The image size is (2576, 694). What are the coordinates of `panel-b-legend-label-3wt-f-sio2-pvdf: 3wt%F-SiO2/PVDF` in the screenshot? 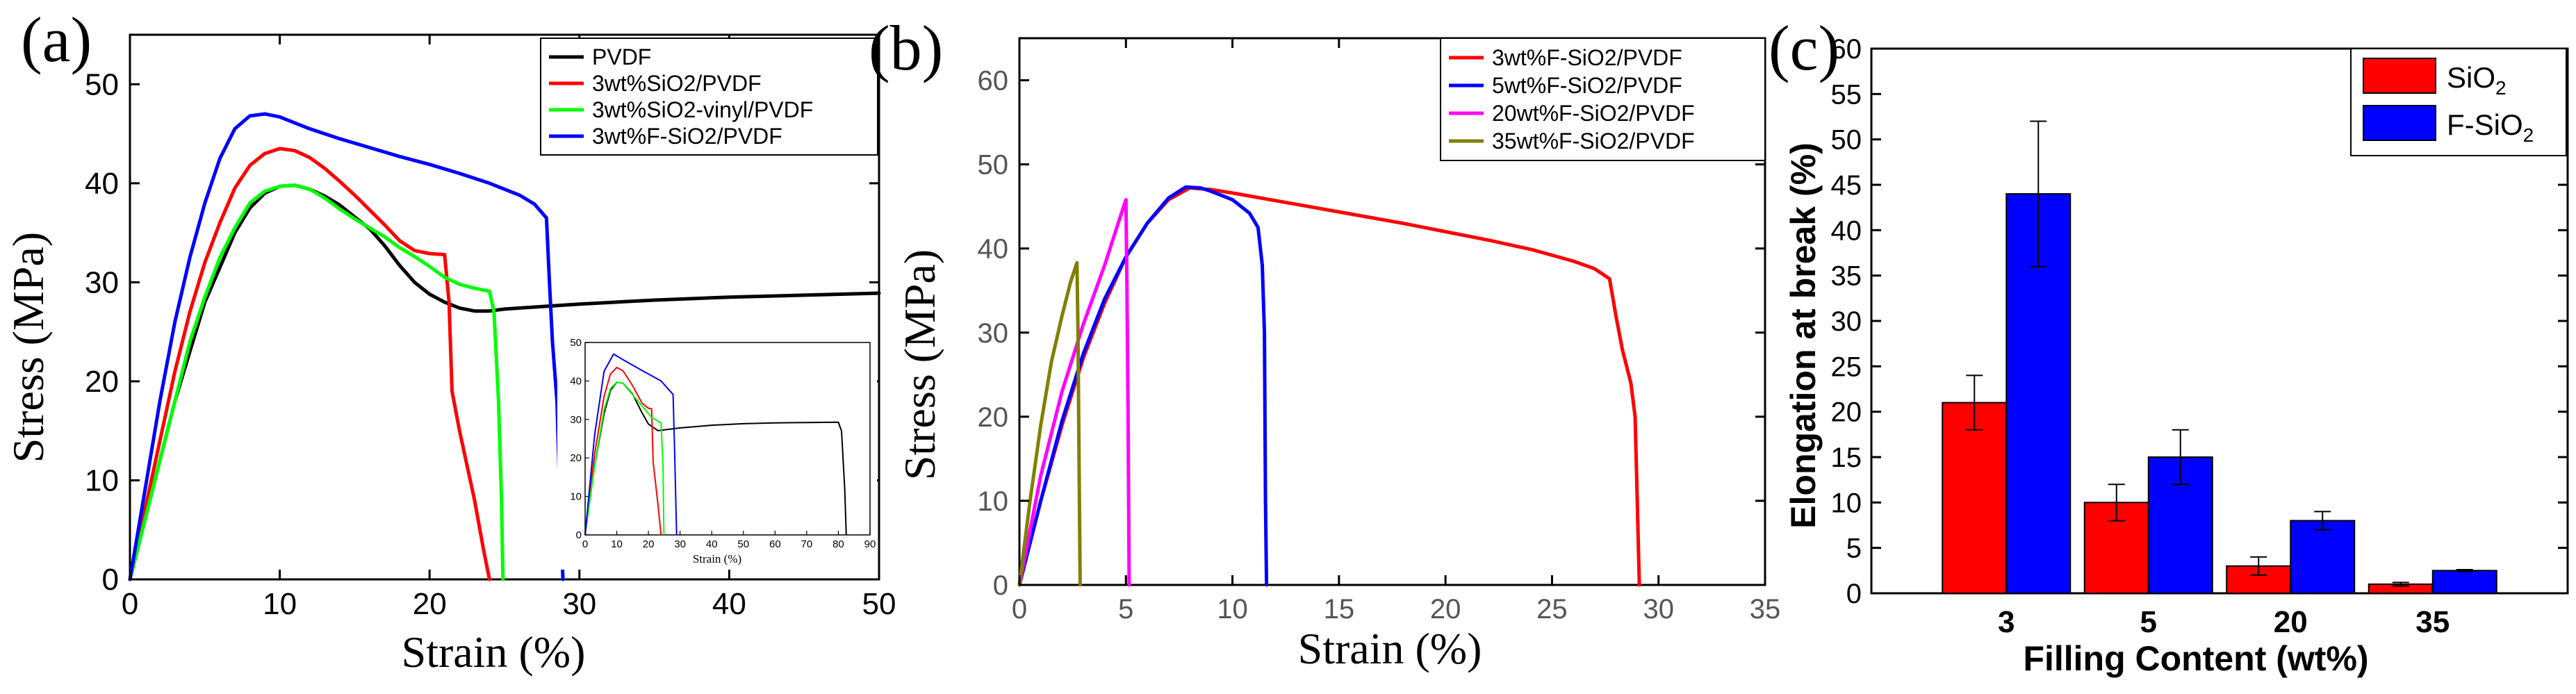 It's located at (1587, 57).